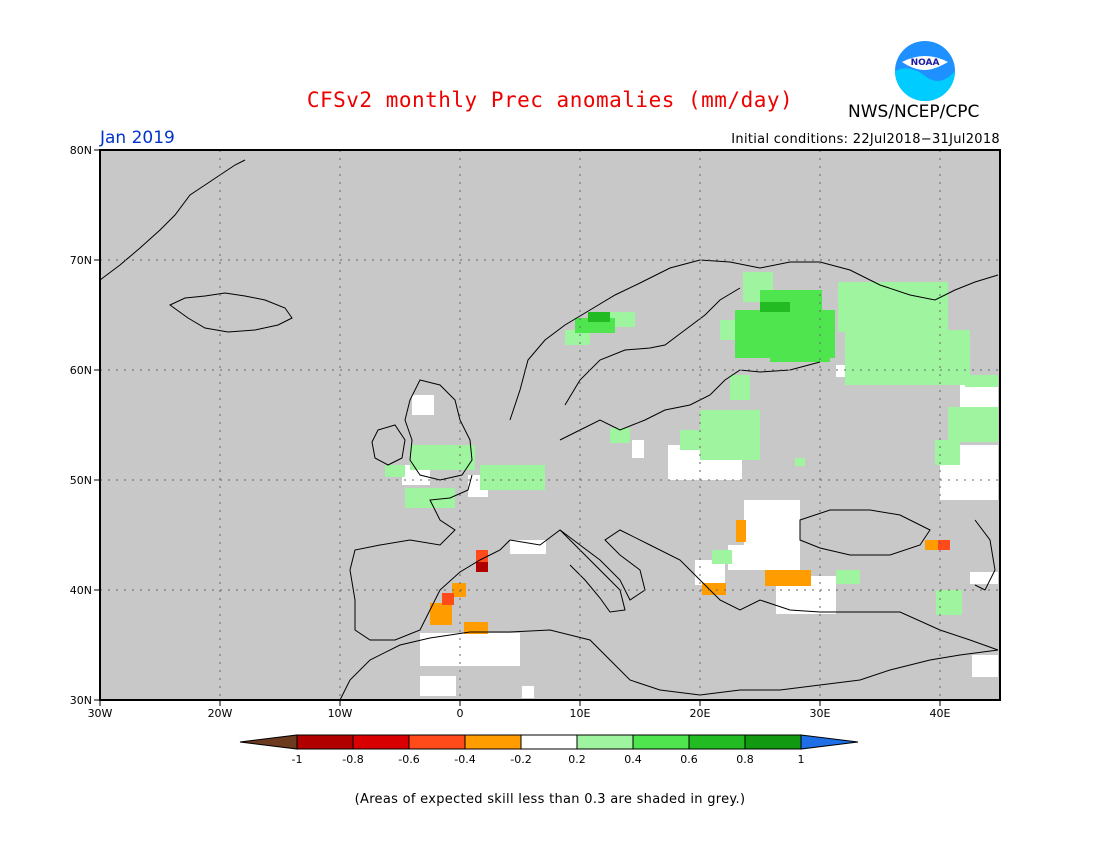 This screenshot has height=850, width=1100. What do you see at coordinates (940, 713) in the screenshot?
I see `lon-label: 40E` at bounding box center [940, 713].